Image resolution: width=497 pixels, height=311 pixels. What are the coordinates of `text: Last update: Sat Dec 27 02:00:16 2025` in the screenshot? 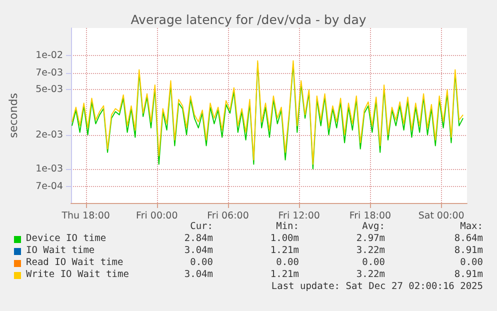 It's located at (377, 286).